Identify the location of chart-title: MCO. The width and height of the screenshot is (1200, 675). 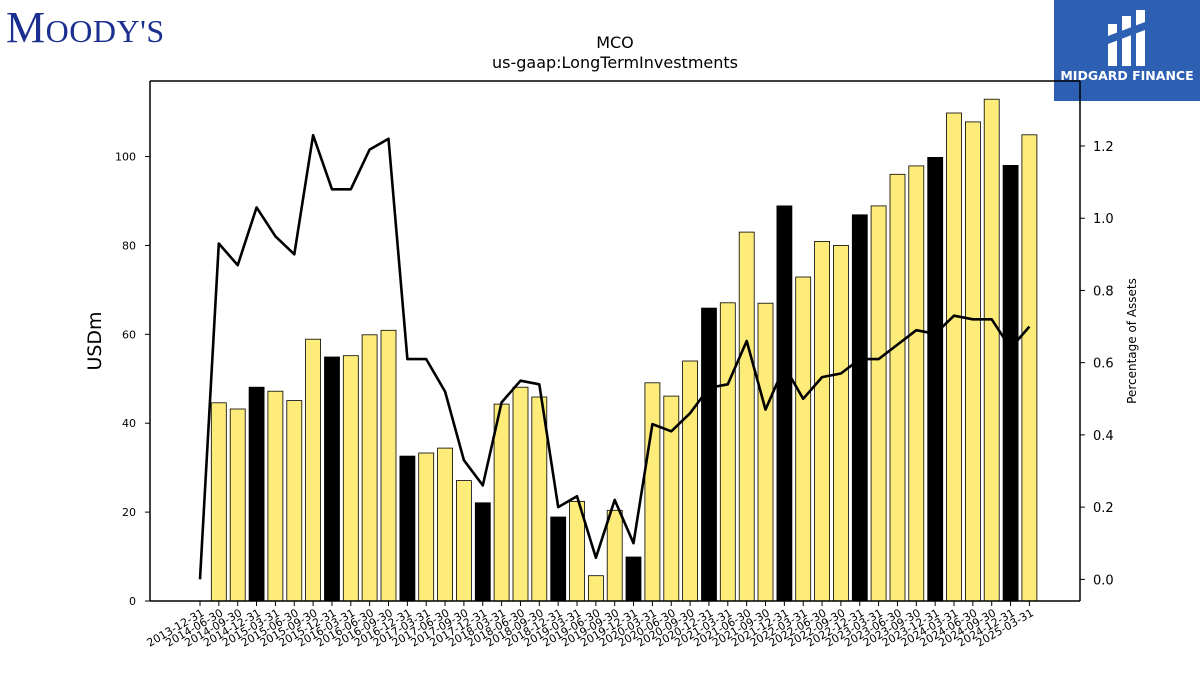
(615, 42).